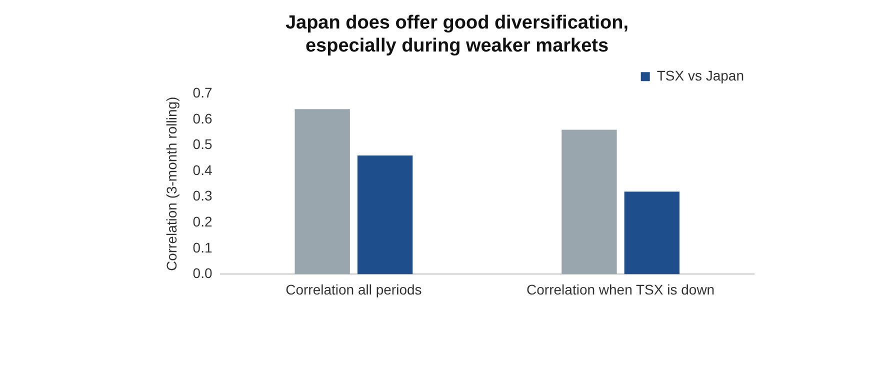  What do you see at coordinates (202, 196) in the screenshot?
I see `y-tick-label: 0.3` at bounding box center [202, 196].